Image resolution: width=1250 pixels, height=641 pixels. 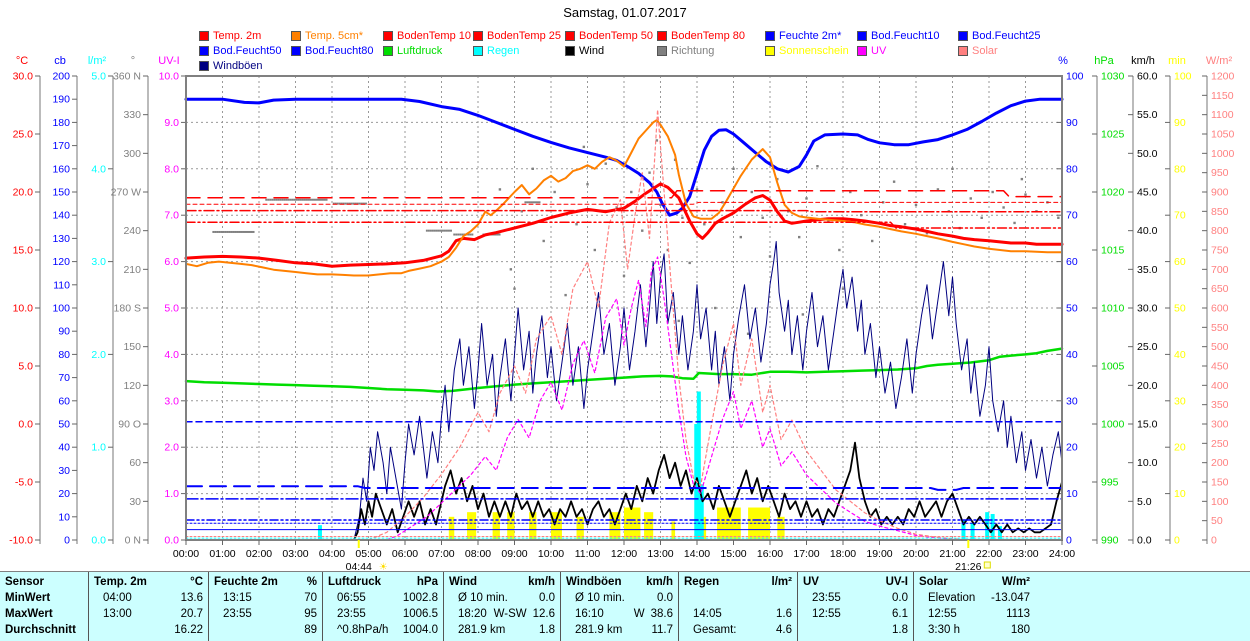 I want to click on x-tick-label: 12:00, so click(x=624, y=554).